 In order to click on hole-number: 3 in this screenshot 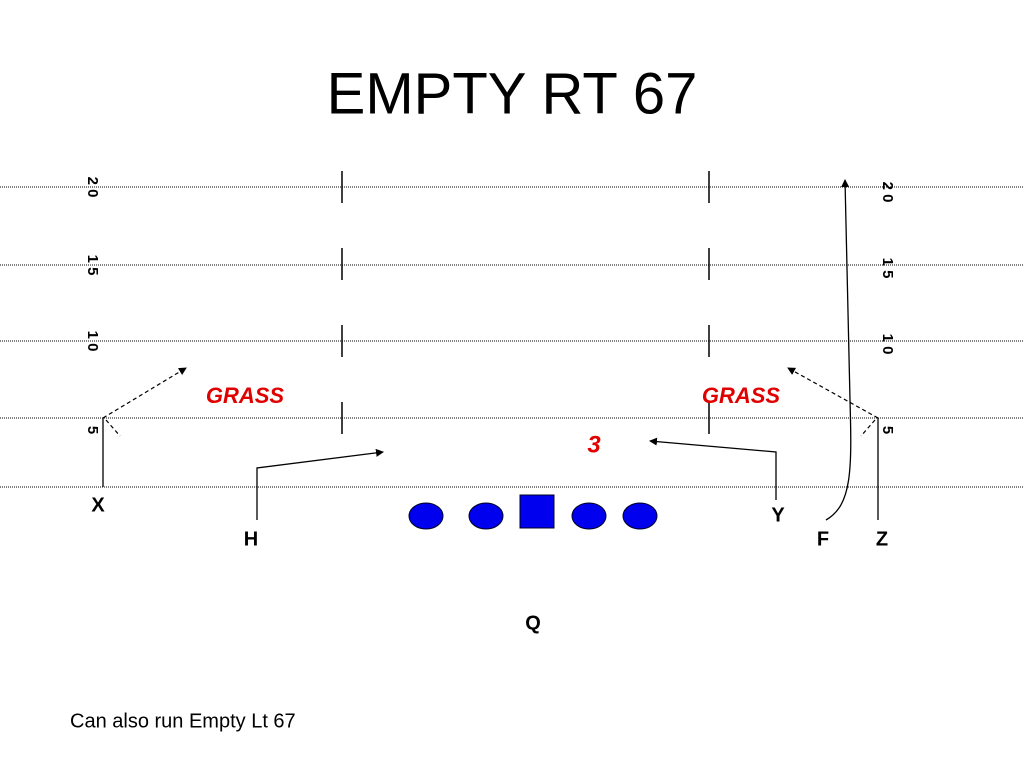, I will do `click(594, 444)`.